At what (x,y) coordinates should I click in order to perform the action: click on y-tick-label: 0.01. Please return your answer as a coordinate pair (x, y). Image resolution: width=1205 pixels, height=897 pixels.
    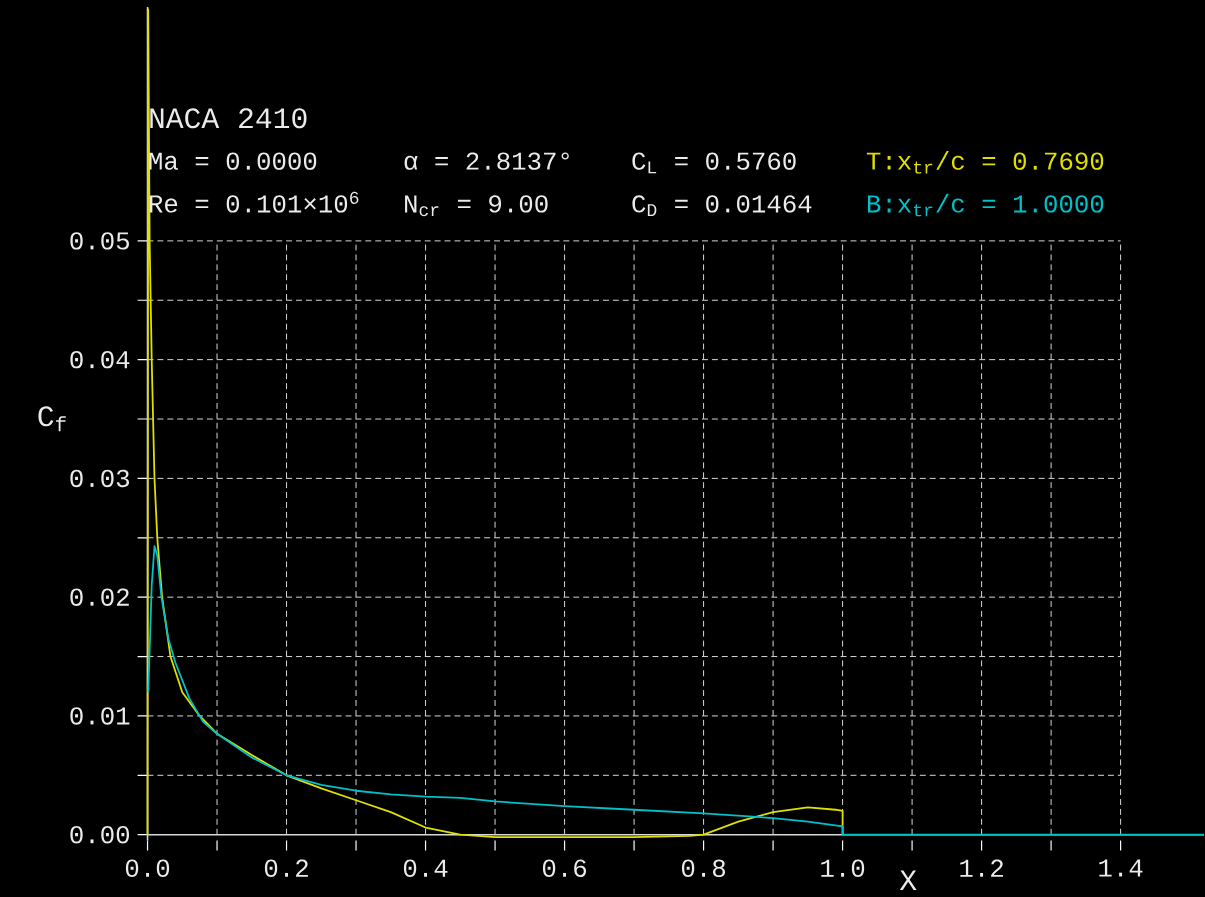
    Looking at the image, I should click on (100, 716).